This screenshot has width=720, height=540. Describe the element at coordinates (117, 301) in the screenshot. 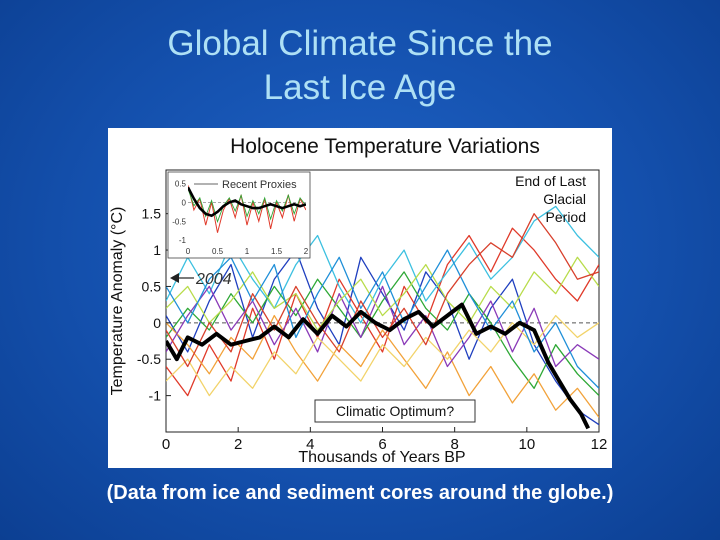

I see `y-axis-label: Temperature Anomaly (°C)` at that location.